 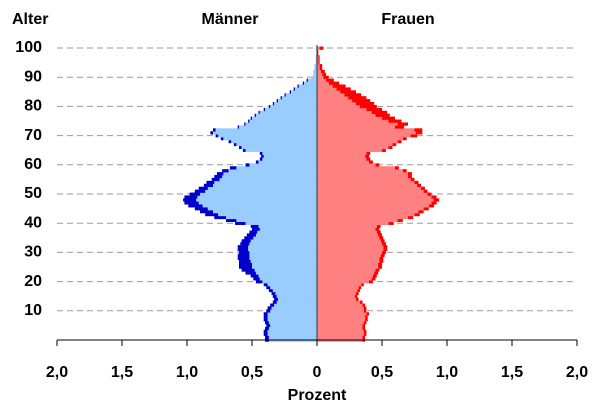 I want to click on y-tick-label: 50, so click(x=33, y=193).